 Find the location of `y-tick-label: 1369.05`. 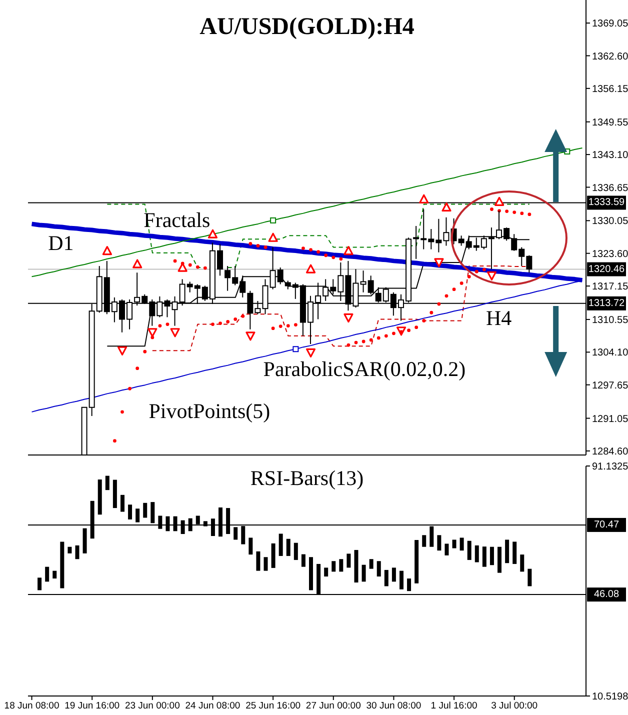

y-tick-label: 1369.05 is located at coordinates (610, 24).